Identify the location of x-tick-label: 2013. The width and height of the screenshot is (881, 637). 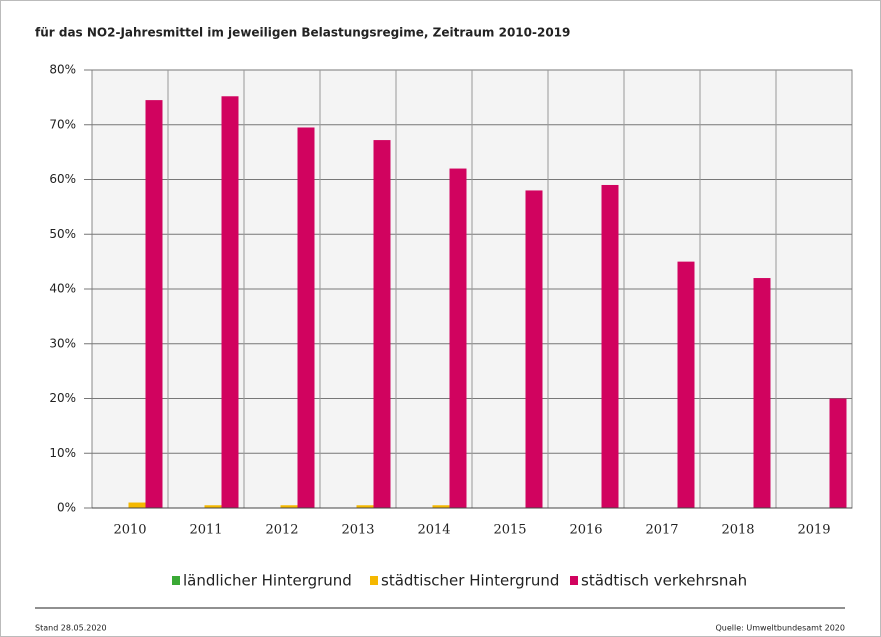
(357, 530).